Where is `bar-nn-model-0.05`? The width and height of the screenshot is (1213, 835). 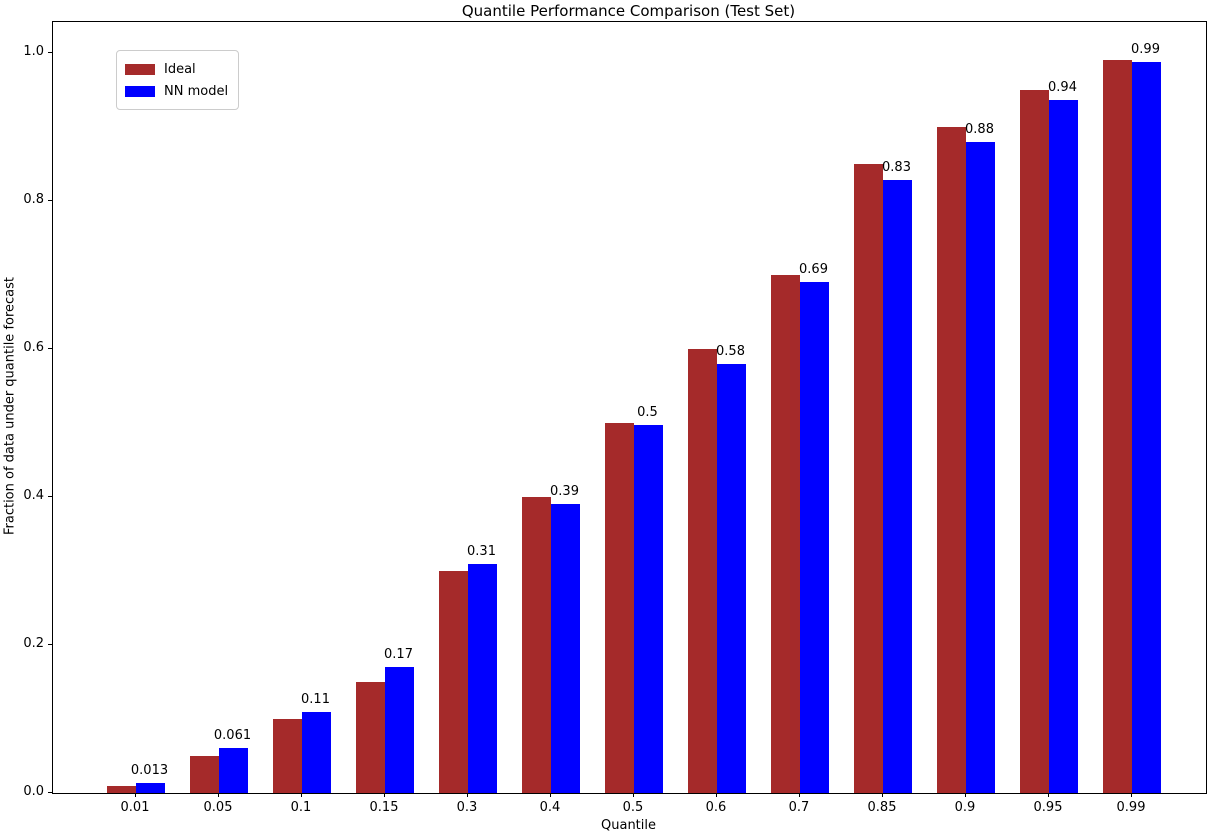
bar-nn-model-0.05 is located at coordinates (233, 770).